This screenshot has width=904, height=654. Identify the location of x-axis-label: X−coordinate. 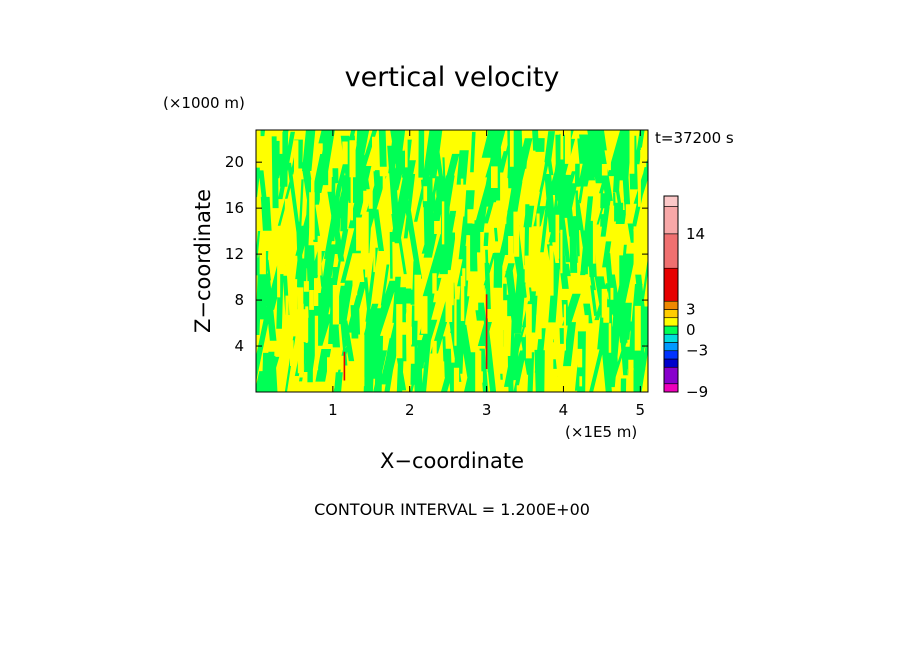
(452, 461).